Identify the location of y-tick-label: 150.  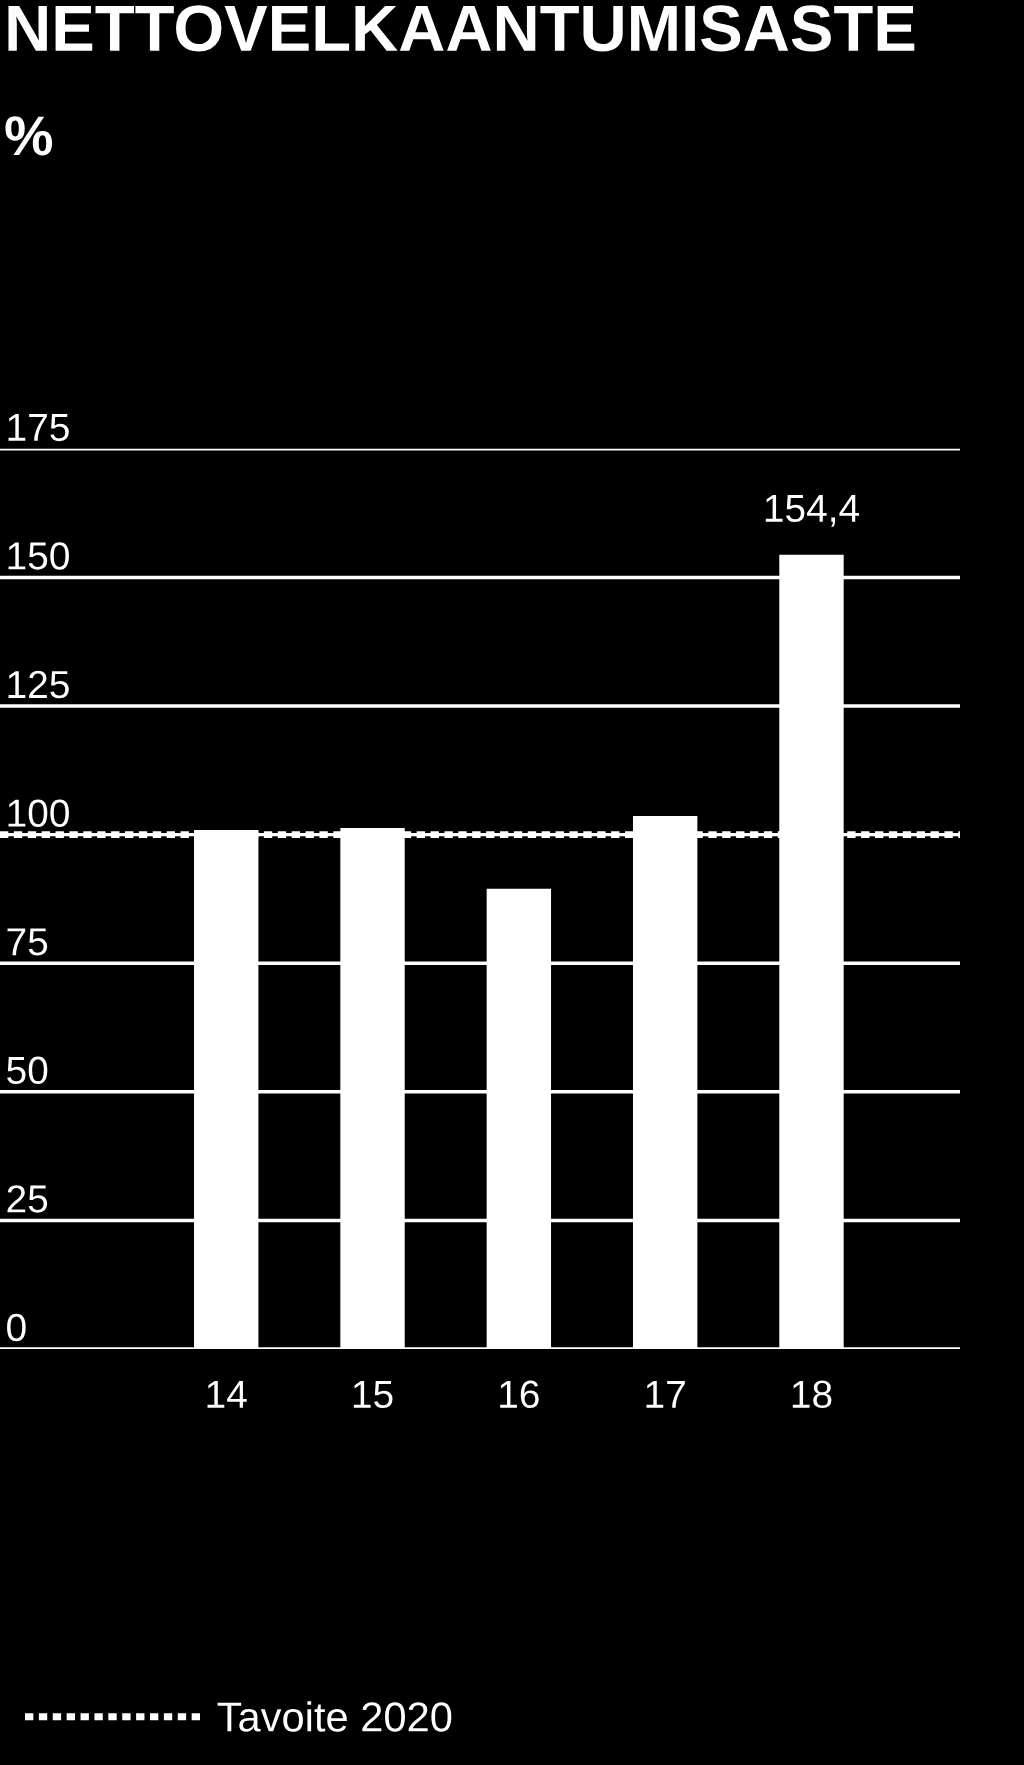
(38, 556).